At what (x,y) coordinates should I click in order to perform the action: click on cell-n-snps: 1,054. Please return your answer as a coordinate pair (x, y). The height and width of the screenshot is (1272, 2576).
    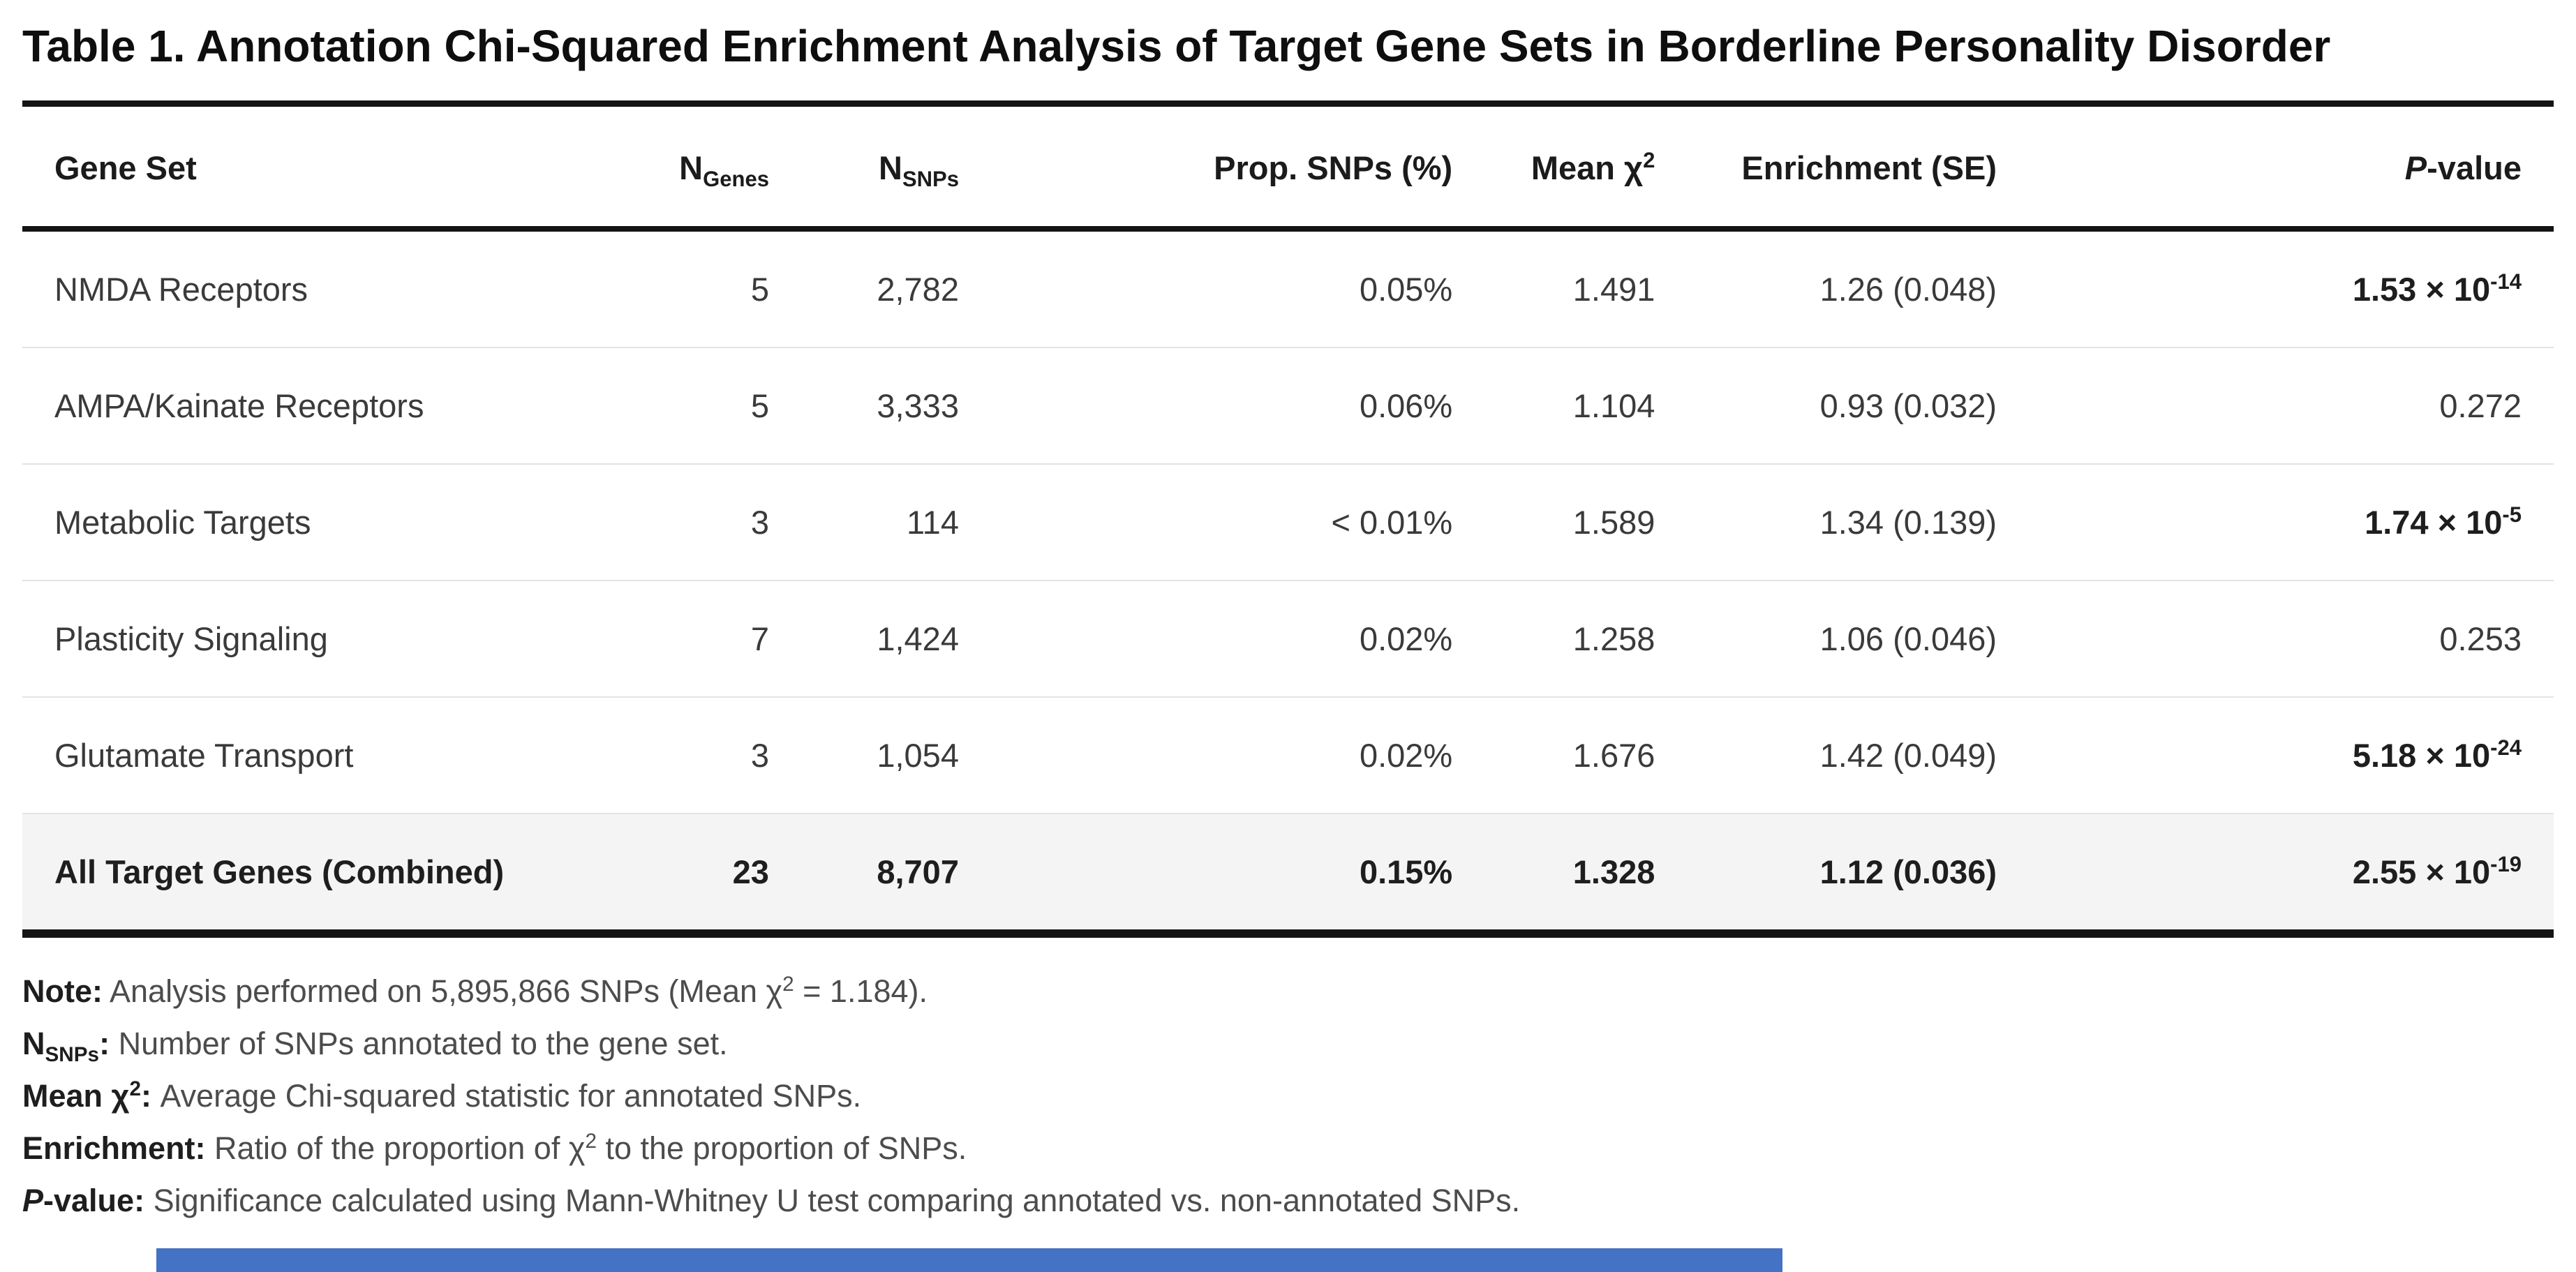
    Looking at the image, I should click on (864, 755).